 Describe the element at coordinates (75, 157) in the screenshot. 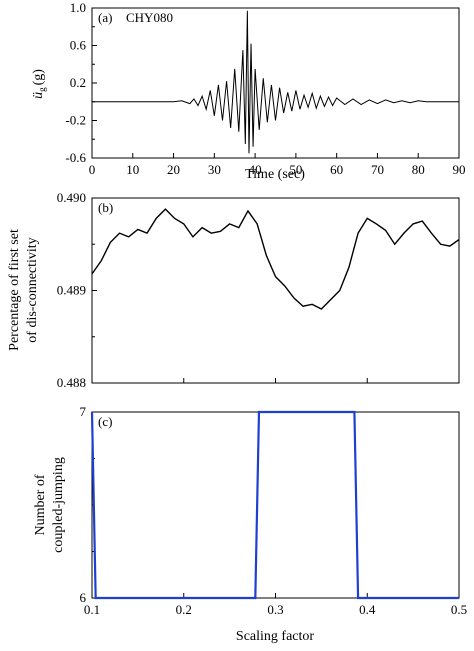

I see `y-tick-label: -0.6` at that location.